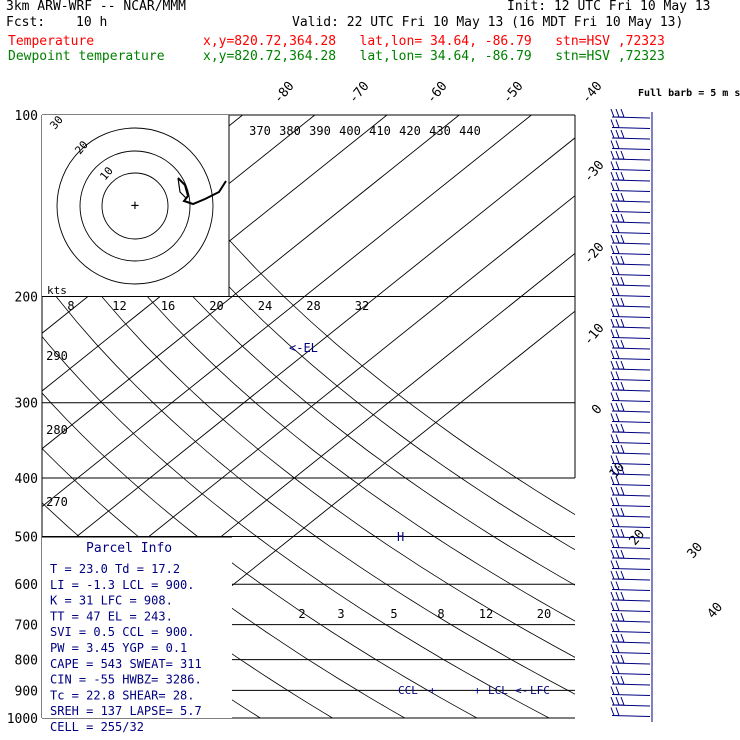 This screenshot has height=740, width=740. I want to click on temperature-legend-name: Temperature, so click(51, 41).